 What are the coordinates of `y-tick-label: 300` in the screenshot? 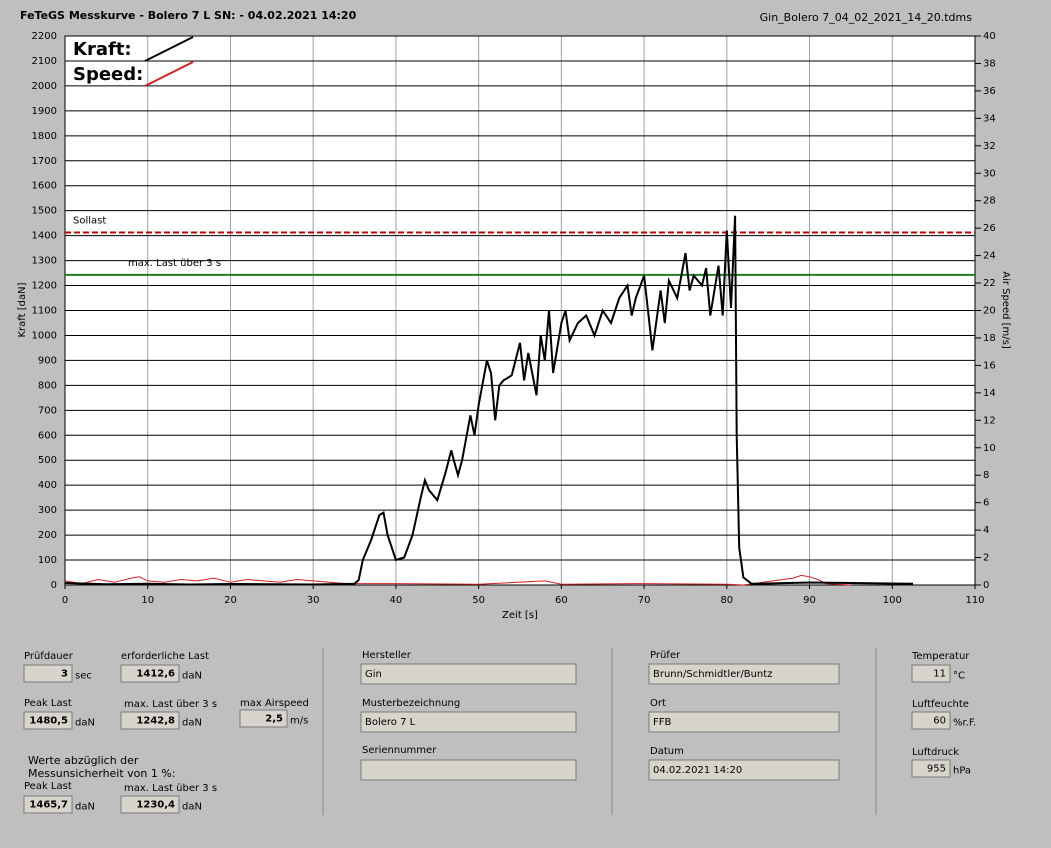 It's located at (47, 510).